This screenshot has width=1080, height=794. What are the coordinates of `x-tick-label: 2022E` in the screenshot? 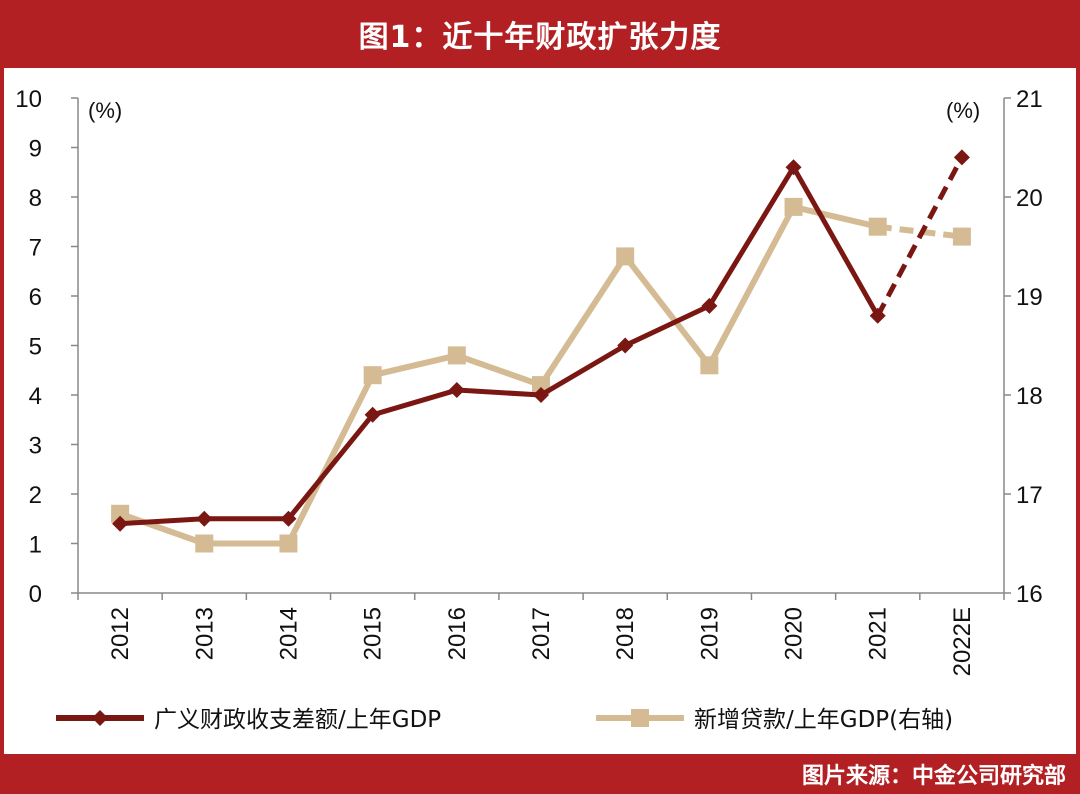 It's located at (962, 641).